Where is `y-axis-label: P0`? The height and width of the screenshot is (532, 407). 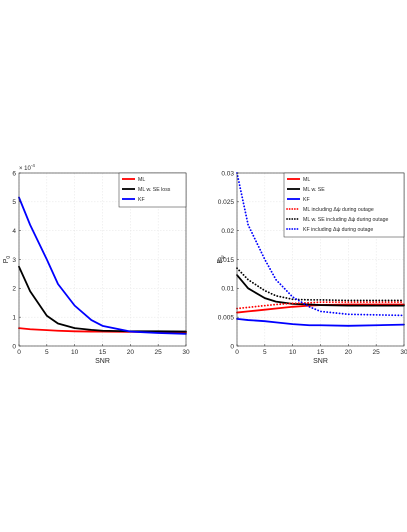
y-axis-label: P0 is located at coordinates (7, 260).